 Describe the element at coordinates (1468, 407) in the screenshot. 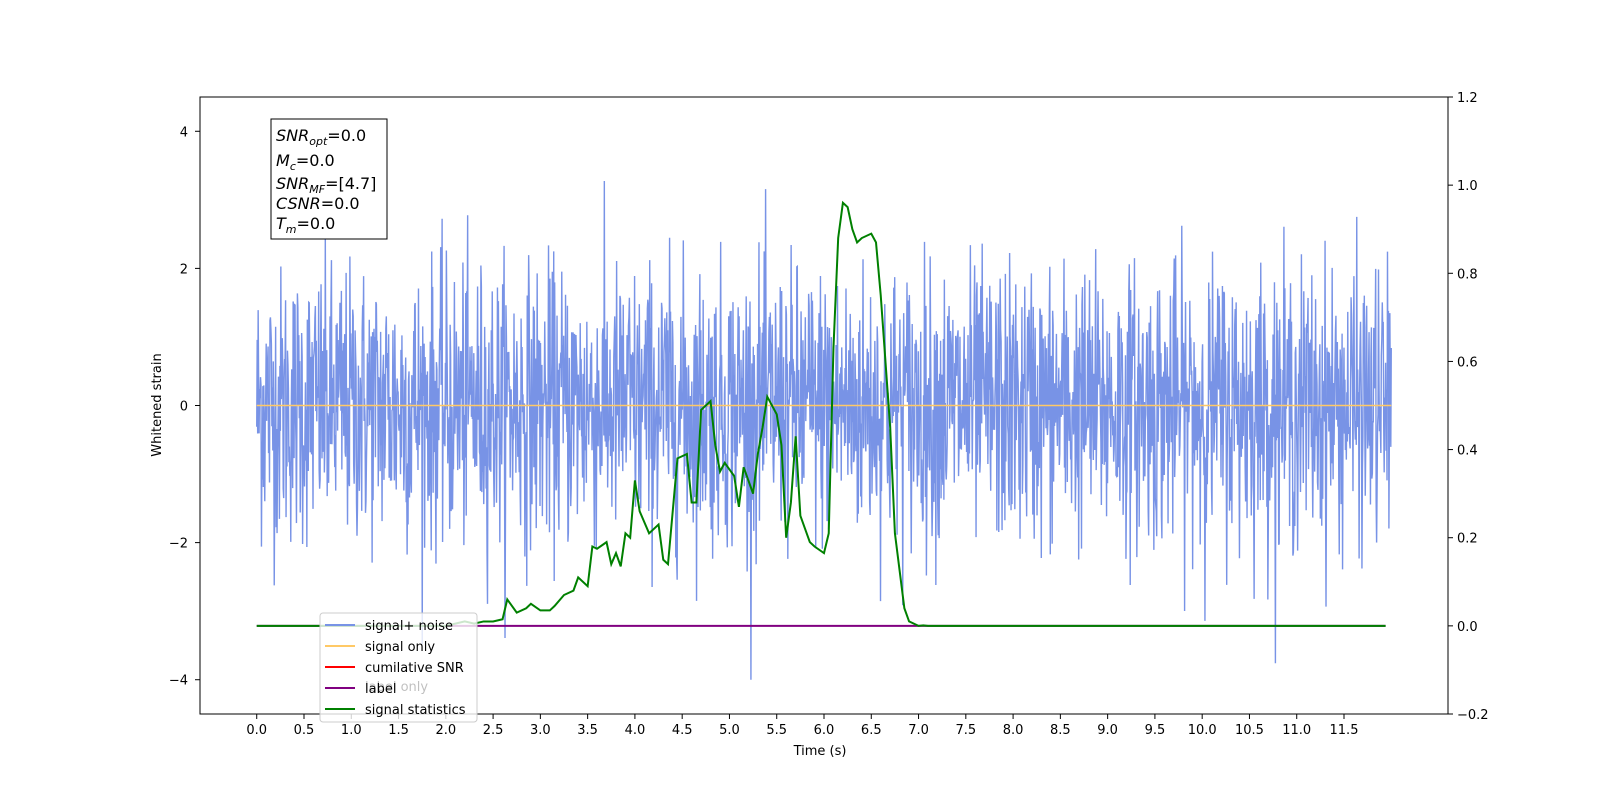

I see `y-axis-right: 1.2 1.0 0.8 0.6 0.4 0.2 0.0 −0.2` at that location.